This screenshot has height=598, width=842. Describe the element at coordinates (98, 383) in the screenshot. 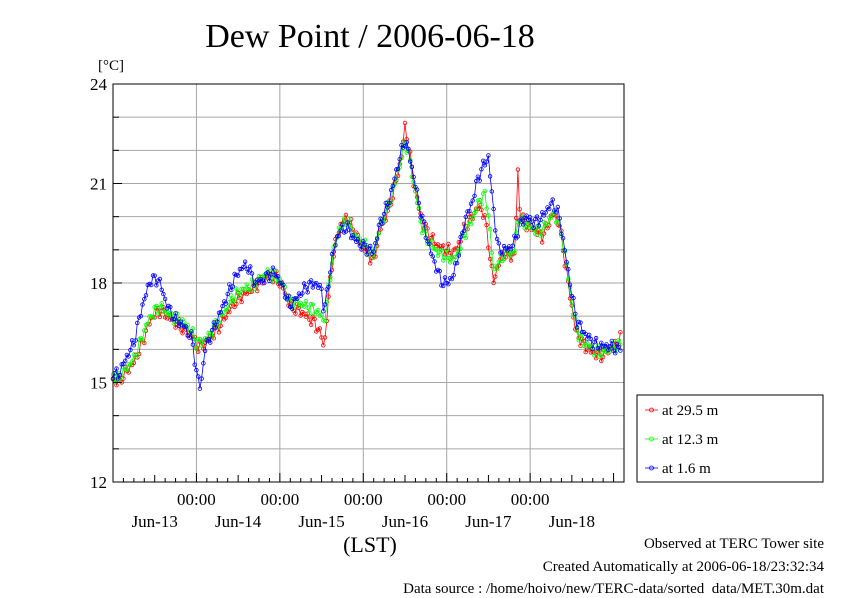

I see `y-tick-label: 15` at that location.